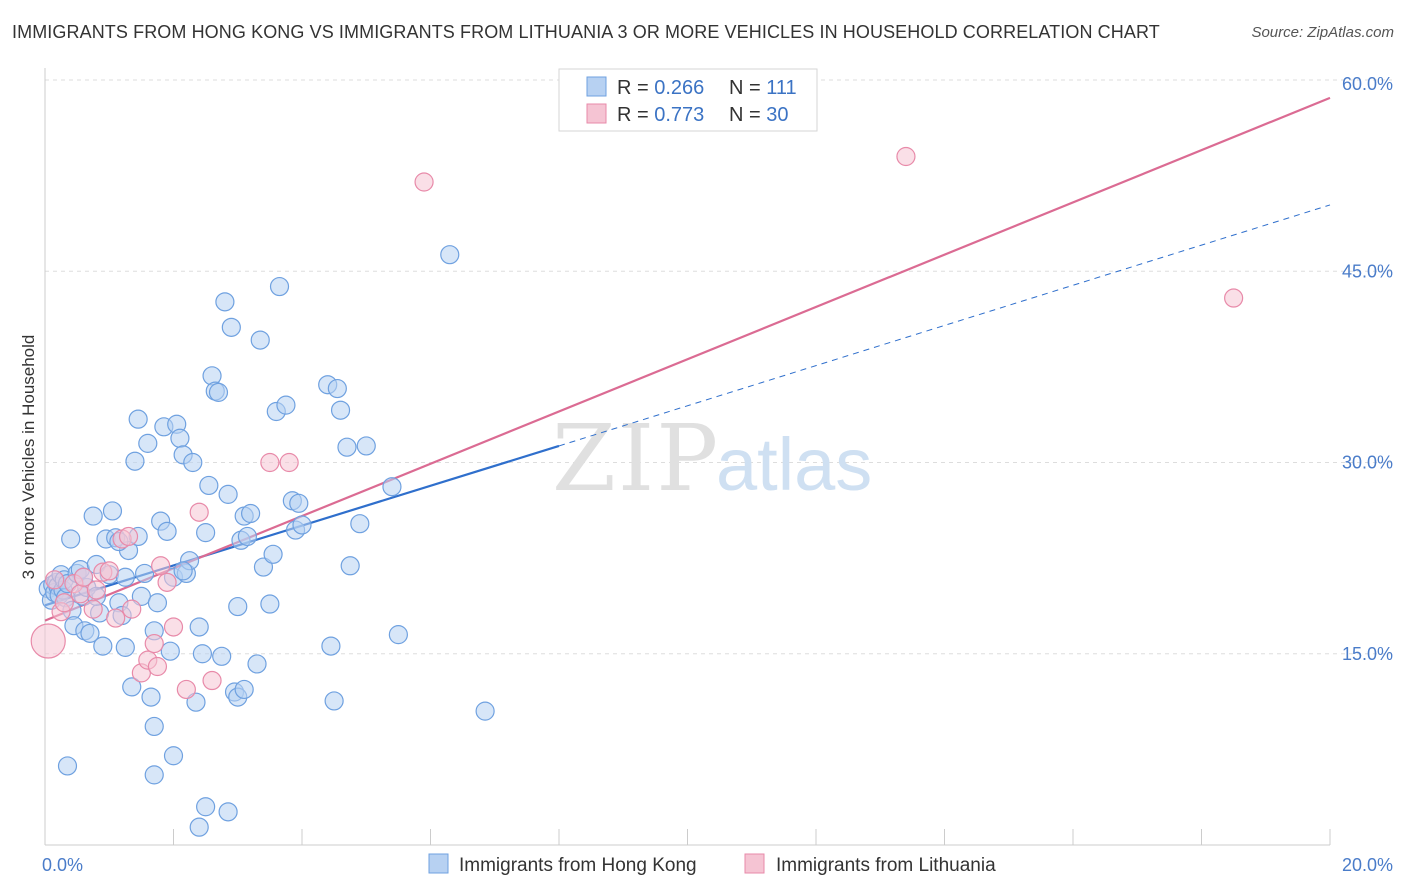  Describe the element at coordinates (781, 88) in the screenshot. I see `legend-n-value: 111` at that location.